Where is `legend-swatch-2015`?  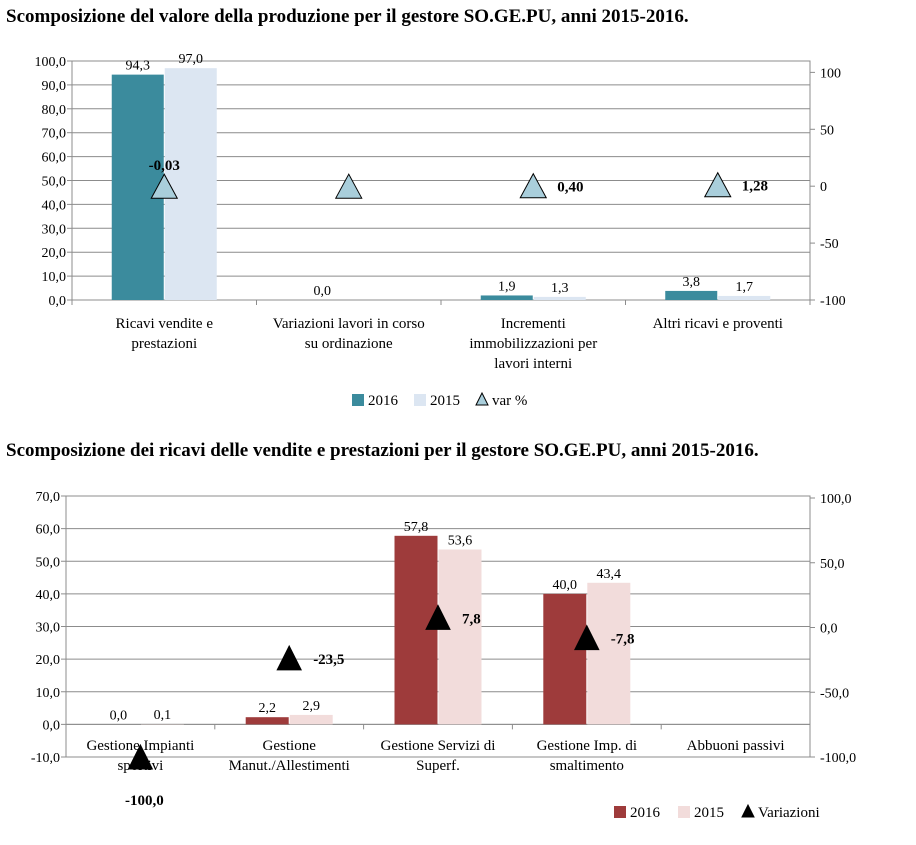 legend-swatch-2015 is located at coordinates (420, 400).